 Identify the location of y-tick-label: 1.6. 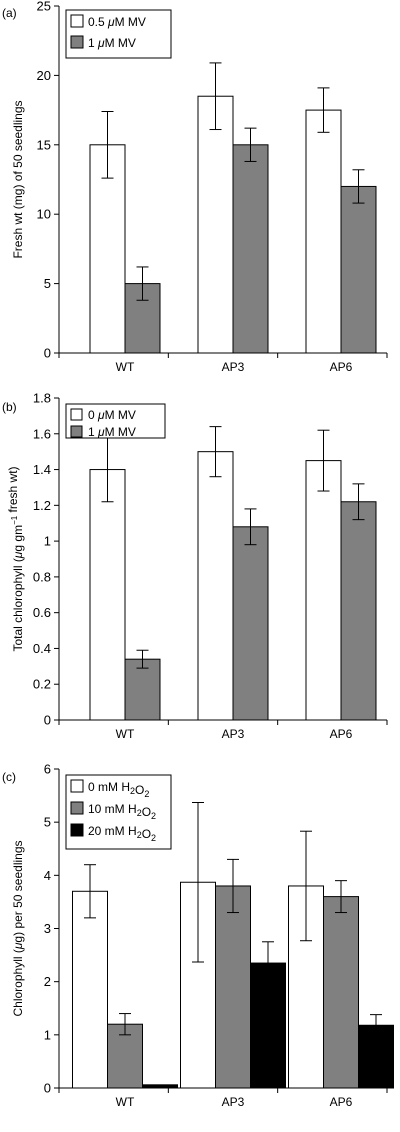
(42, 433).